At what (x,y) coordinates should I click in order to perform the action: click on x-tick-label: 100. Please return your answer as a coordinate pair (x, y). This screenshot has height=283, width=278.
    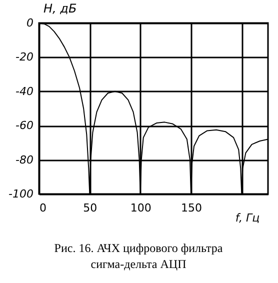
    Looking at the image, I should click on (141, 208).